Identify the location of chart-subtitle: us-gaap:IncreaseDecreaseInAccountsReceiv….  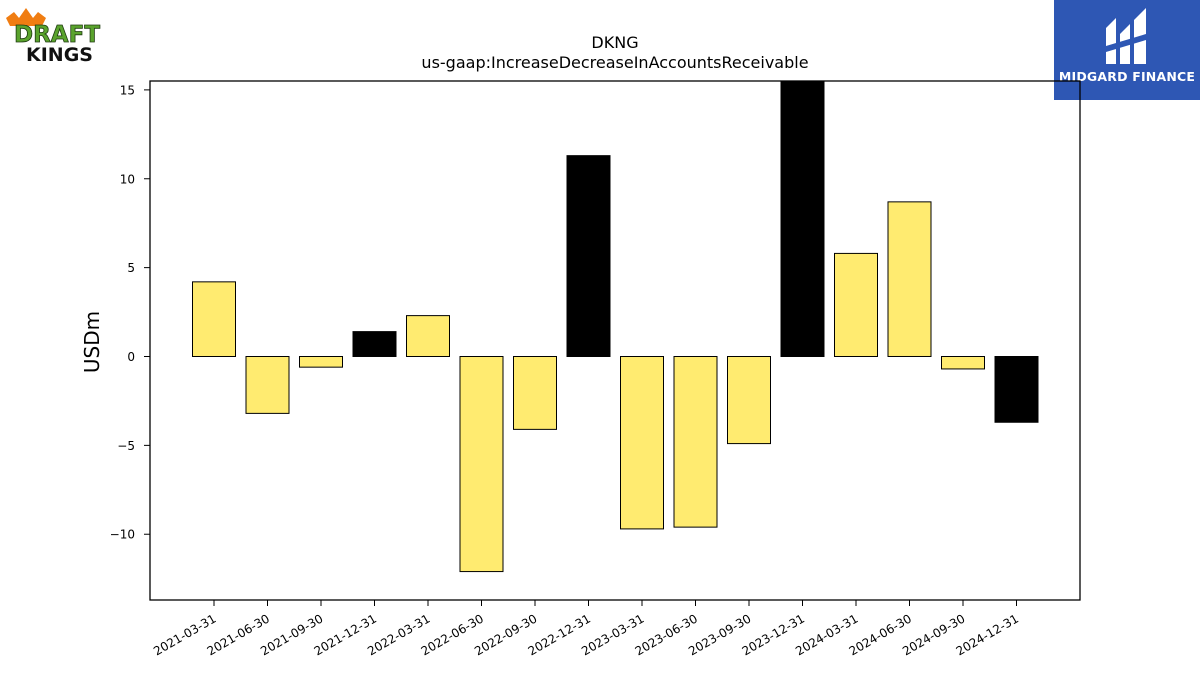
(614, 62).